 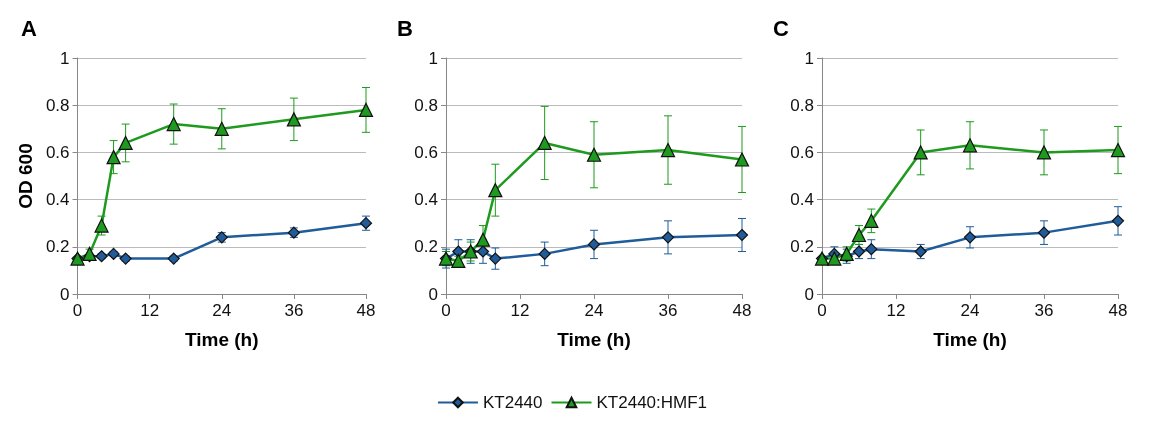 I want to click on chart-title: B, so click(x=405, y=28).